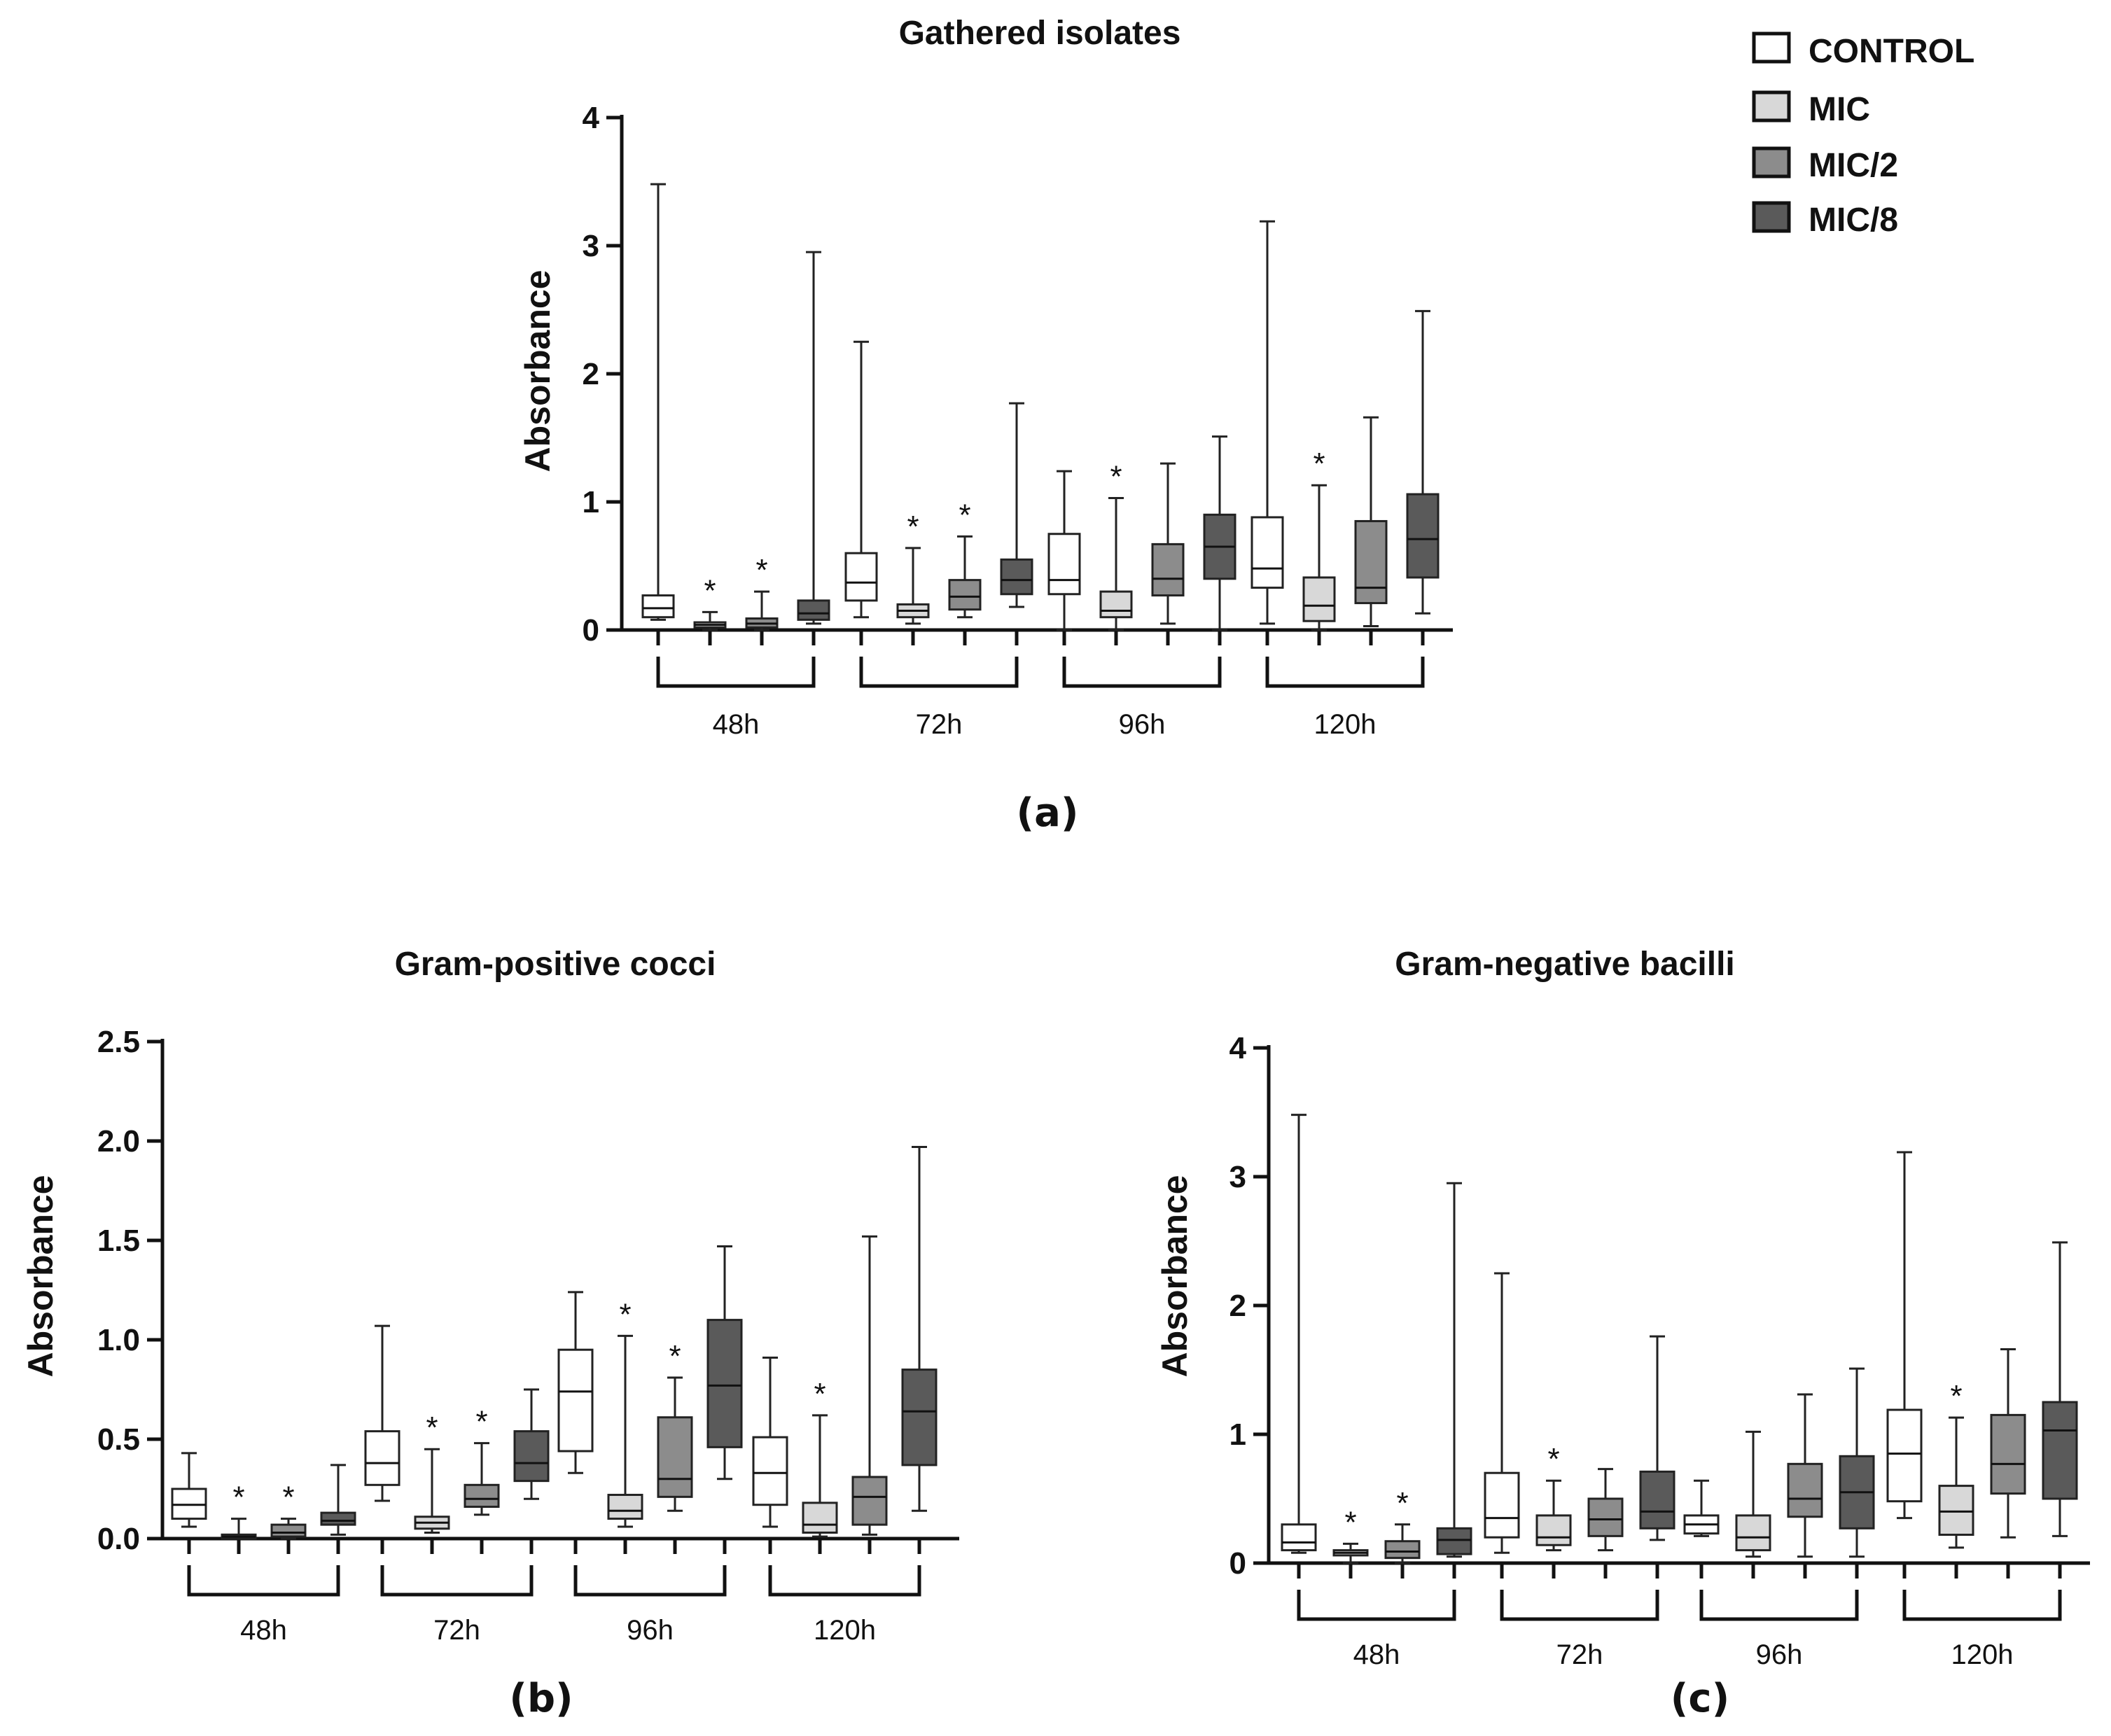 Image resolution: width=2111 pixels, height=1736 pixels. I want to click on box-c-48h-control, so click(1299, 1346).